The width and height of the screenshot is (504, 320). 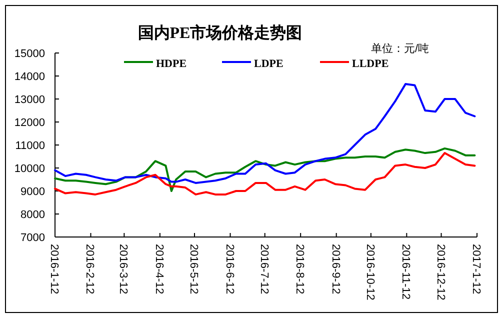 What do you see at coordinates (29, 77) in the screenshot?
I see `y-tick-label: 14000` at bounding box center [29, 77].